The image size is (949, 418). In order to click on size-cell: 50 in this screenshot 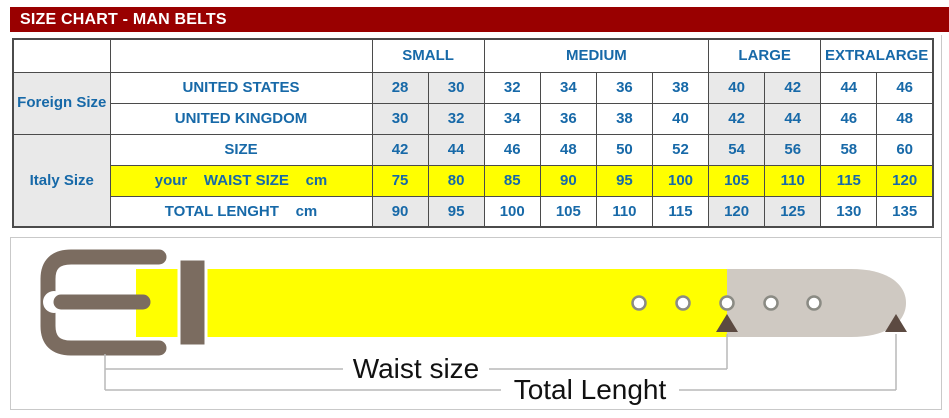, I will do `click(624, 149)`.